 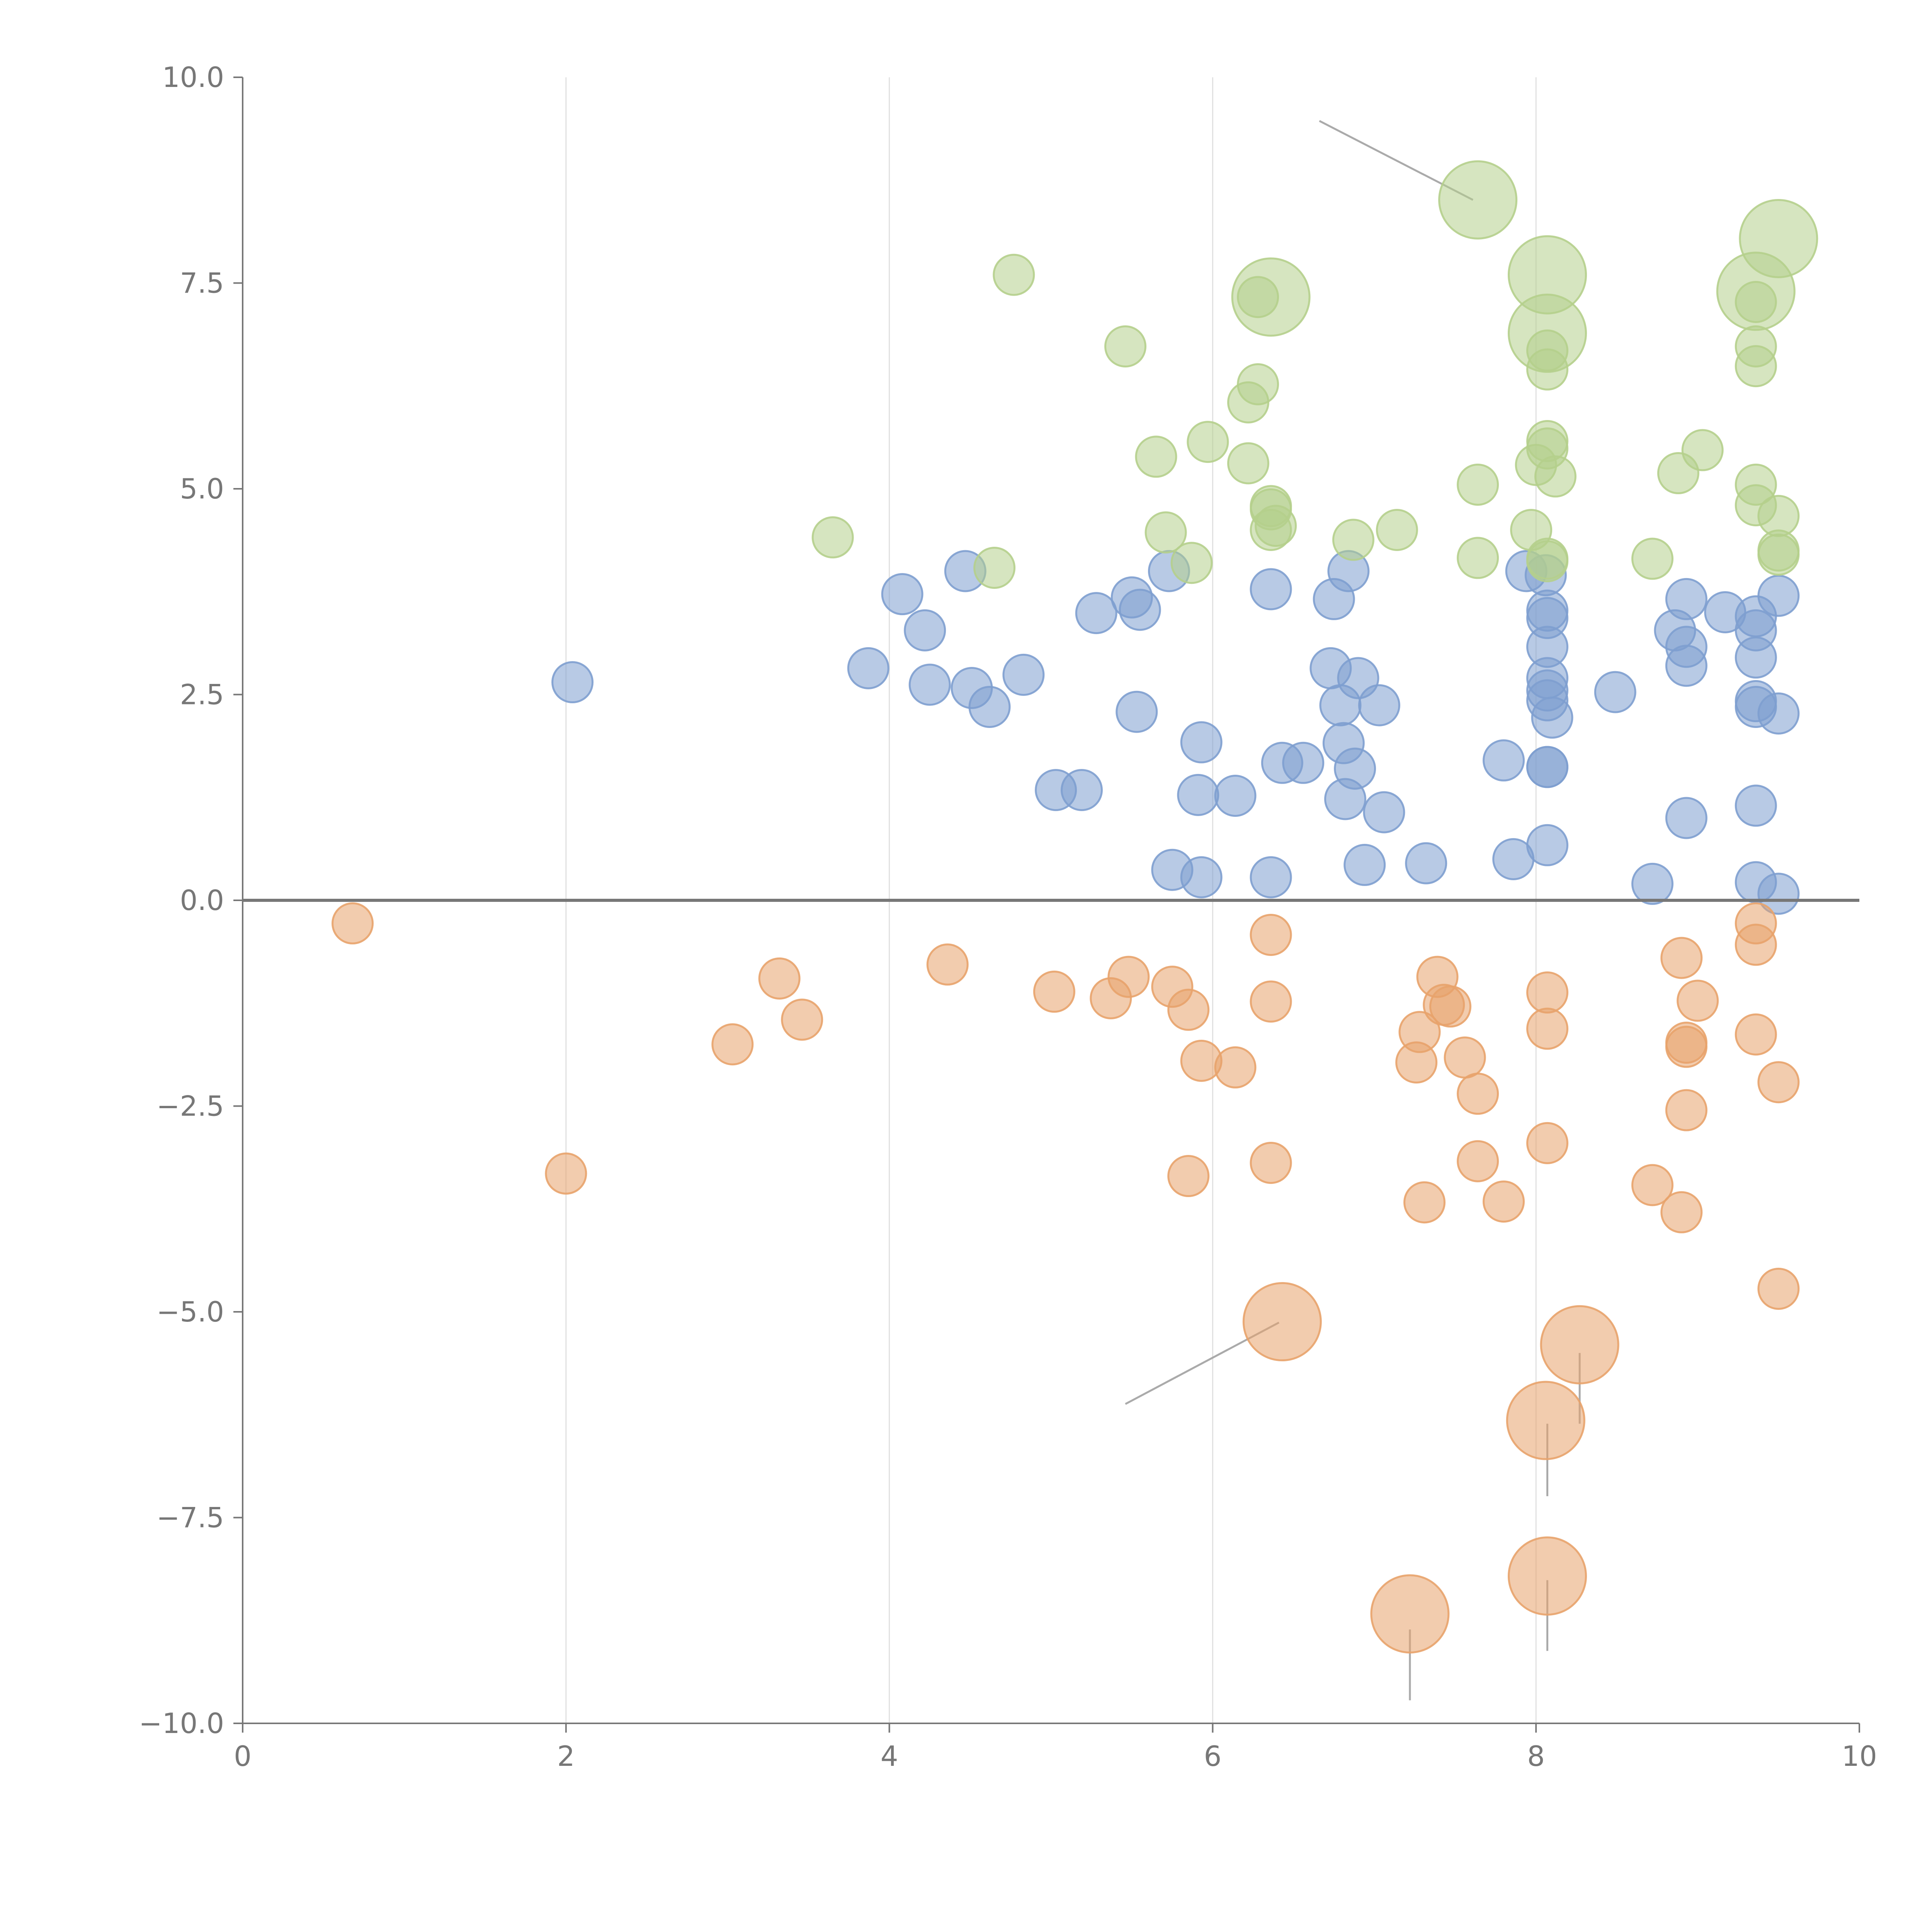 What do you see at coordinates (202, 695) in the screenshot?
I see `y-tick-label: 2.5` at bounding box center [202, 695].